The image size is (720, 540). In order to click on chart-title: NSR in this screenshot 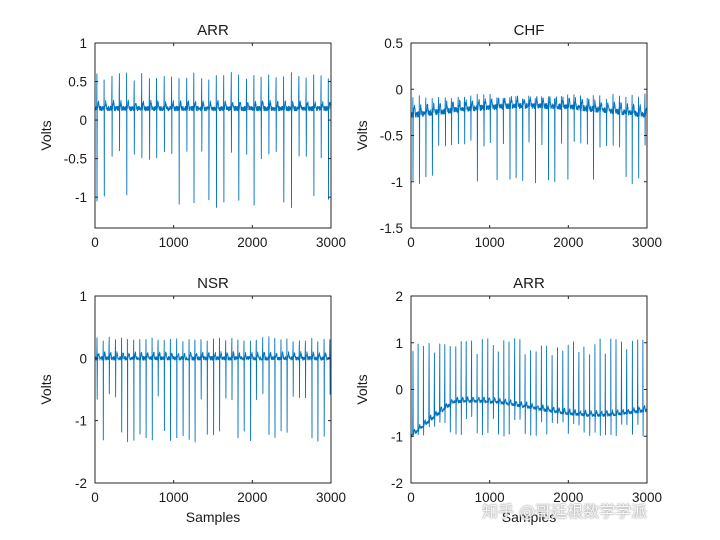, I will do `click(213, 283)`.